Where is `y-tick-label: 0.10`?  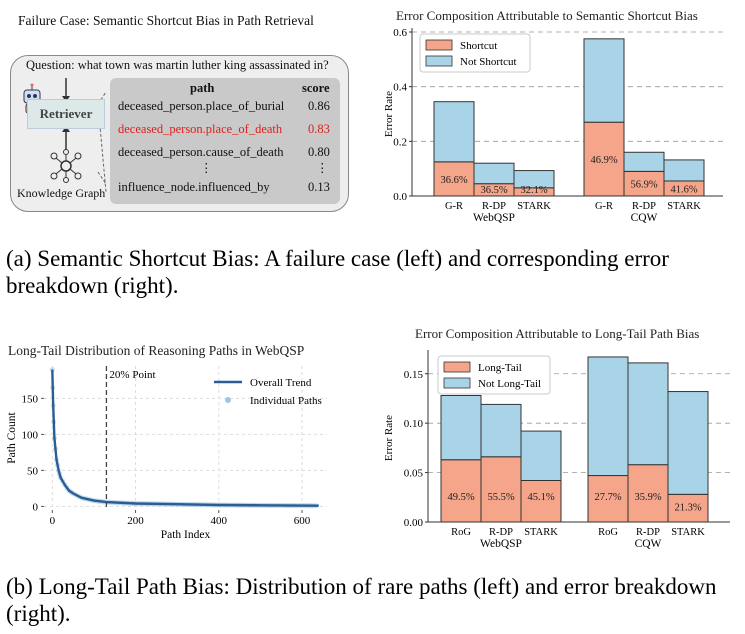
y-tick-label: 0.10 is located at coordinates (414, 424).